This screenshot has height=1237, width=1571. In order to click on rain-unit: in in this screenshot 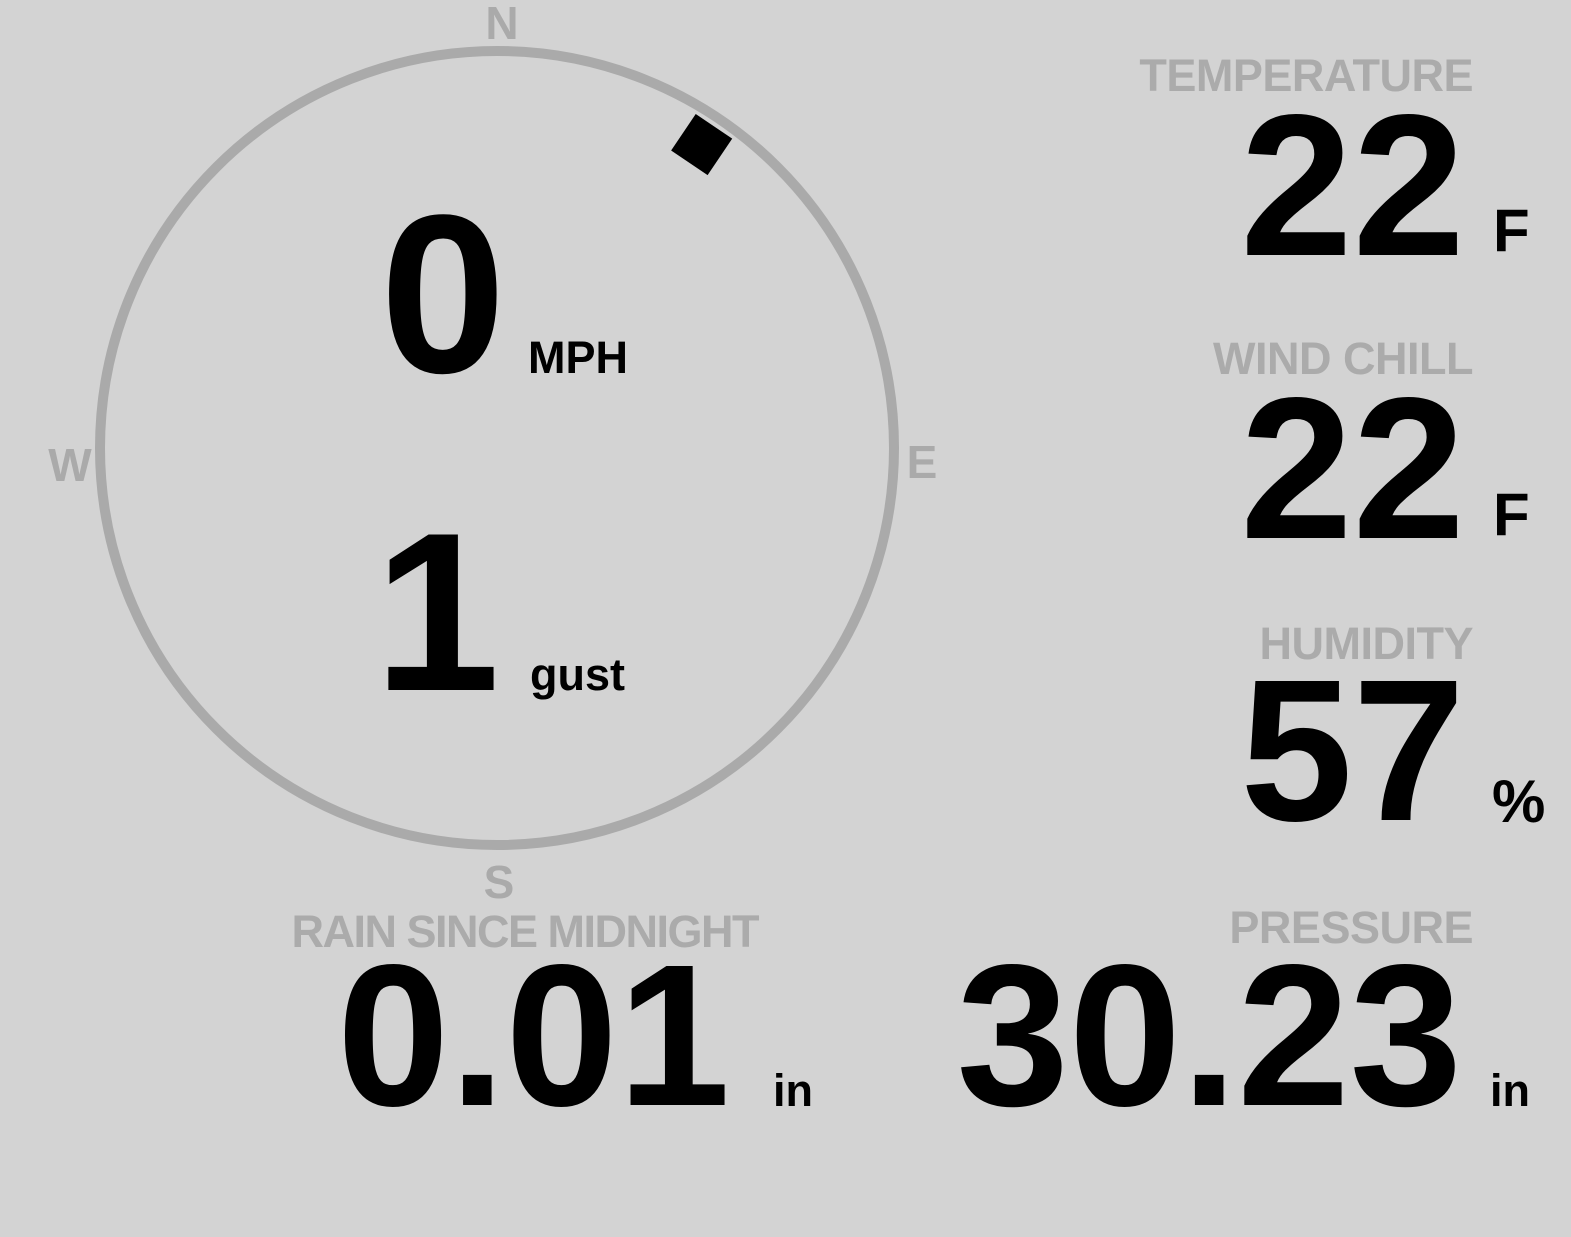, I will do `click(793, 1090)`.